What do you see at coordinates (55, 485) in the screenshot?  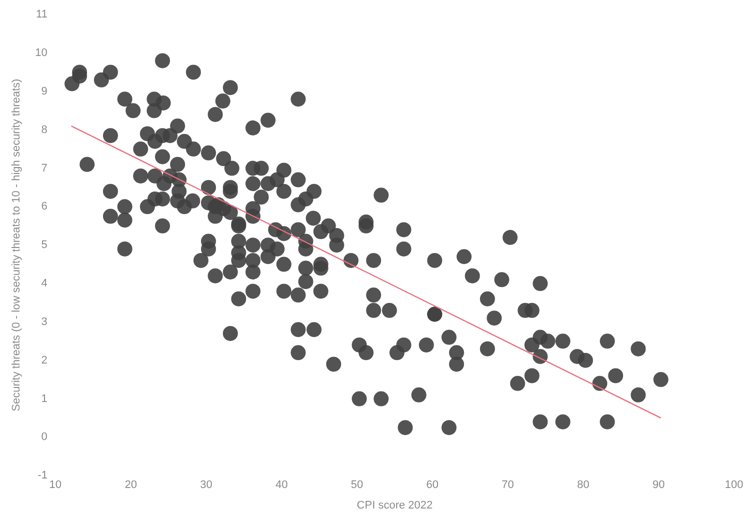 I see `x-tick-label: 10` at bounding box center [55, 485].